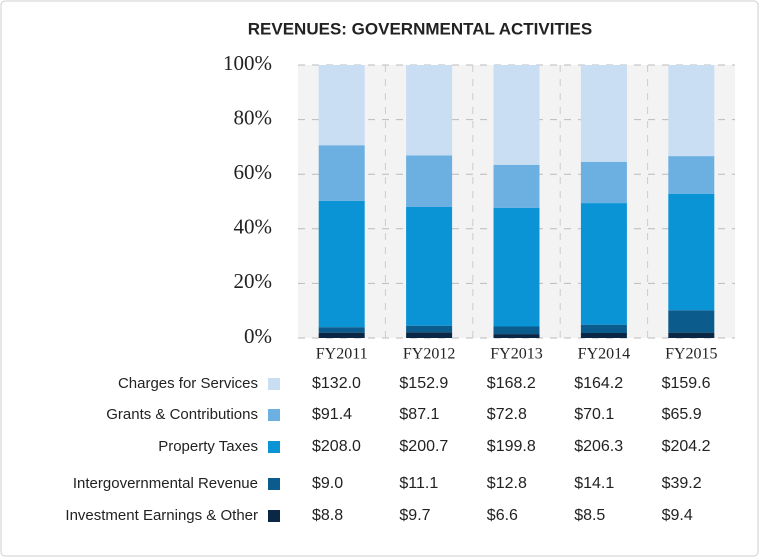  Describe the element at coordinates (253, 281) in the screenshot. I see `y-tick-label: 20%` at that location.